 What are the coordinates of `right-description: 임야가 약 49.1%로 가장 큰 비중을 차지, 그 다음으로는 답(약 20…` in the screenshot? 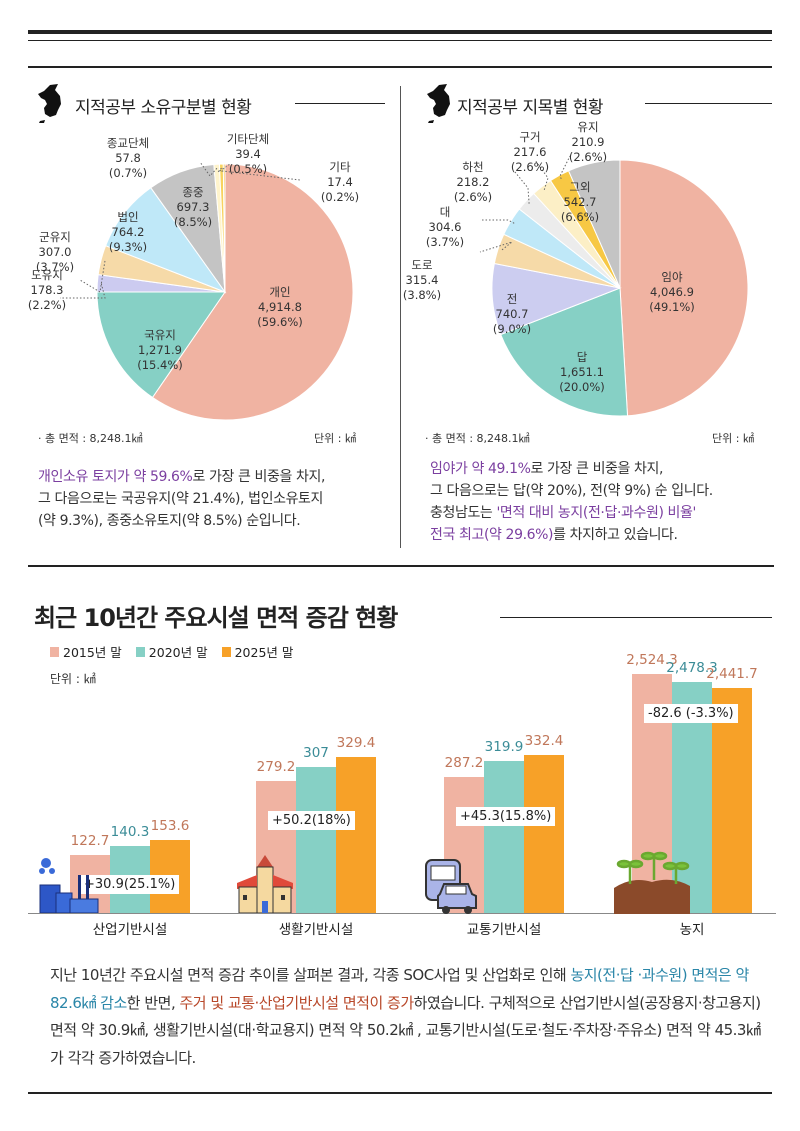 It's located at (610, 502).